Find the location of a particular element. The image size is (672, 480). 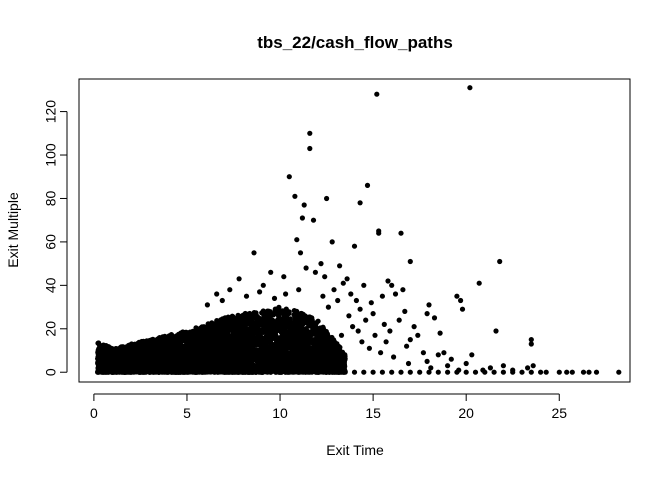

chart-title: tbs_22/cash_flow_paths is located at coordinates (355, 42).